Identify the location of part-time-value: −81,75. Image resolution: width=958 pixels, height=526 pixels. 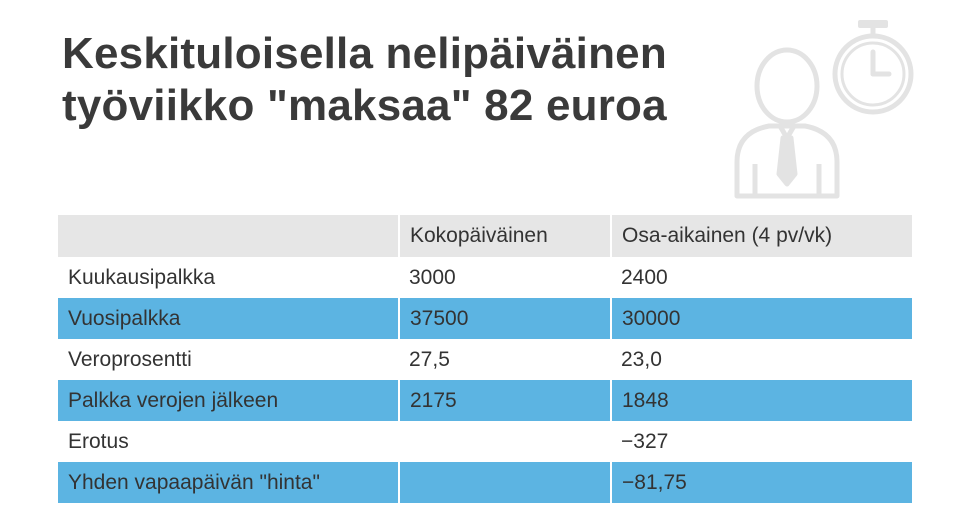
(761, 482).